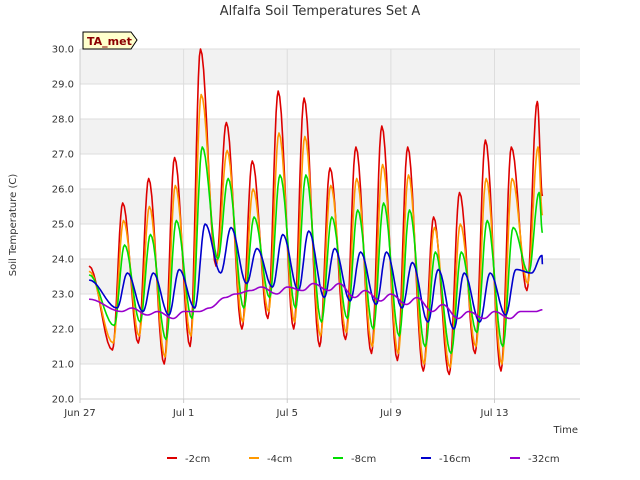 This screenshot has height=480, width=640. I want to click on legend-label: -2cm, so click(197, 459).